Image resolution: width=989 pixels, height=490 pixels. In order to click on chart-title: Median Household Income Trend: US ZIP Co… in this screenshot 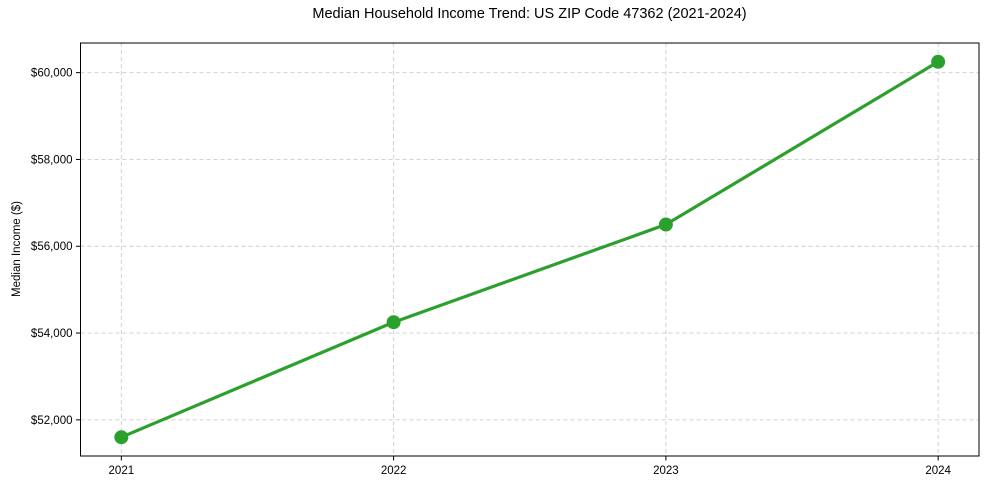, I will do `click(529, 14)`.